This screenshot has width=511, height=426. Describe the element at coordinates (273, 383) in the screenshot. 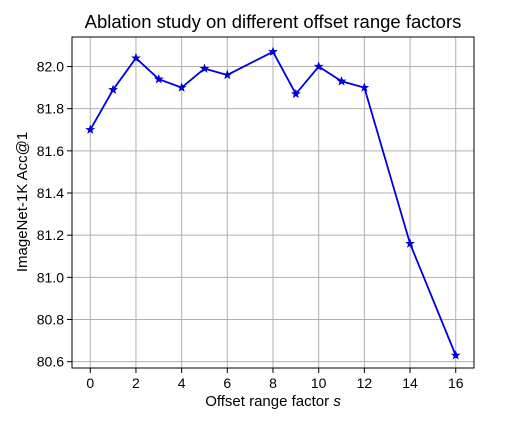

I see `x-tick-label: 8` at that location.